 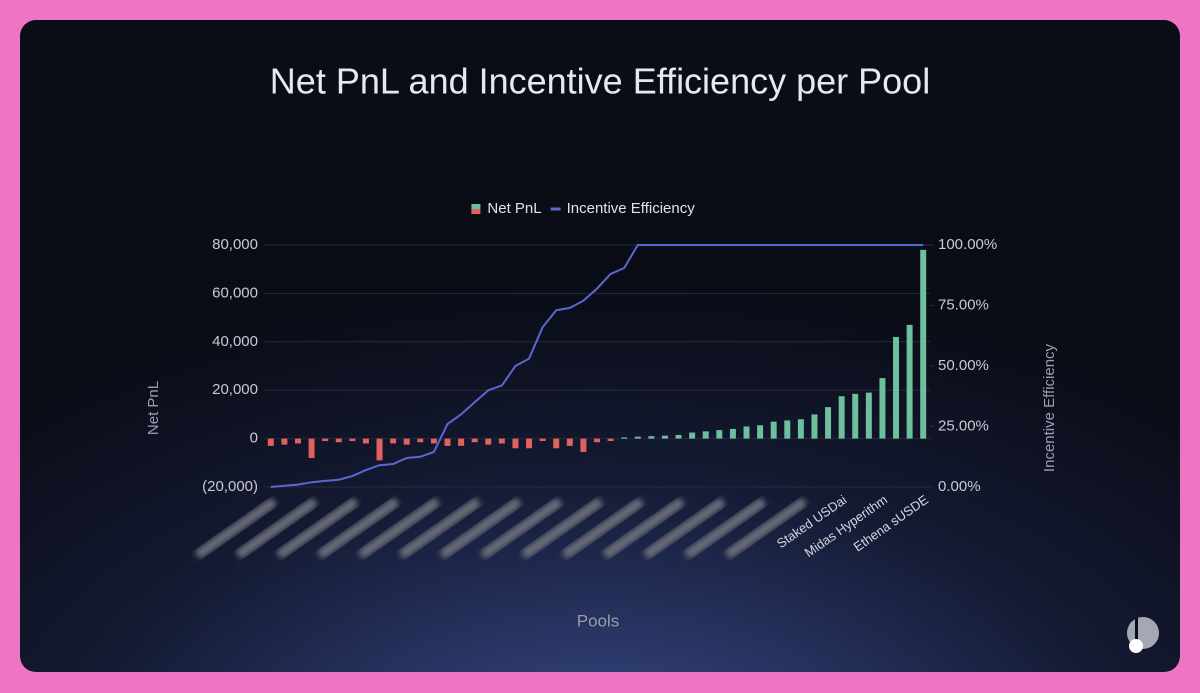 What do you see at coordinates (1143, 635) in the screenshot?
I see `logo` at bounding box center [1143, 635].